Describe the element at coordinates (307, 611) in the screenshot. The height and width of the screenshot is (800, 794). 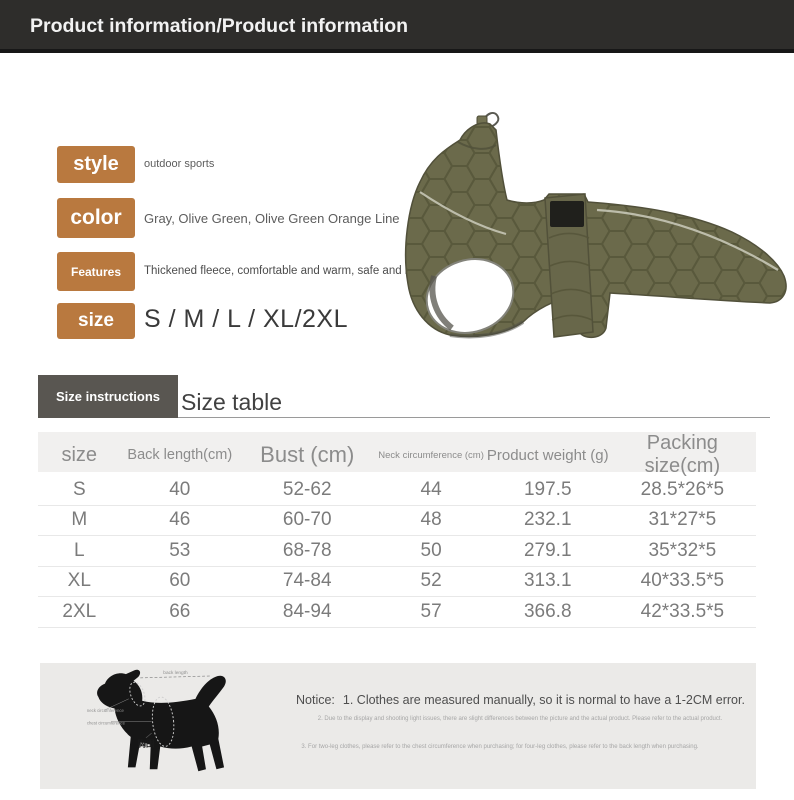
I see `cell-bust: 84-94` at that location.